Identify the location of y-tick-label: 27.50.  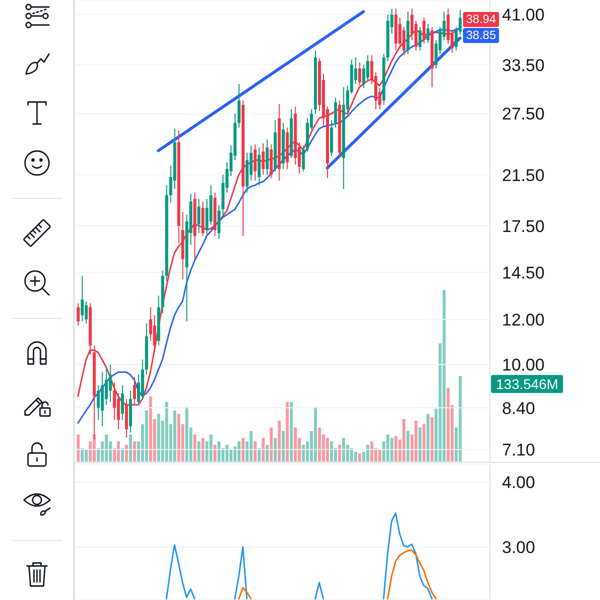
(523, 114).